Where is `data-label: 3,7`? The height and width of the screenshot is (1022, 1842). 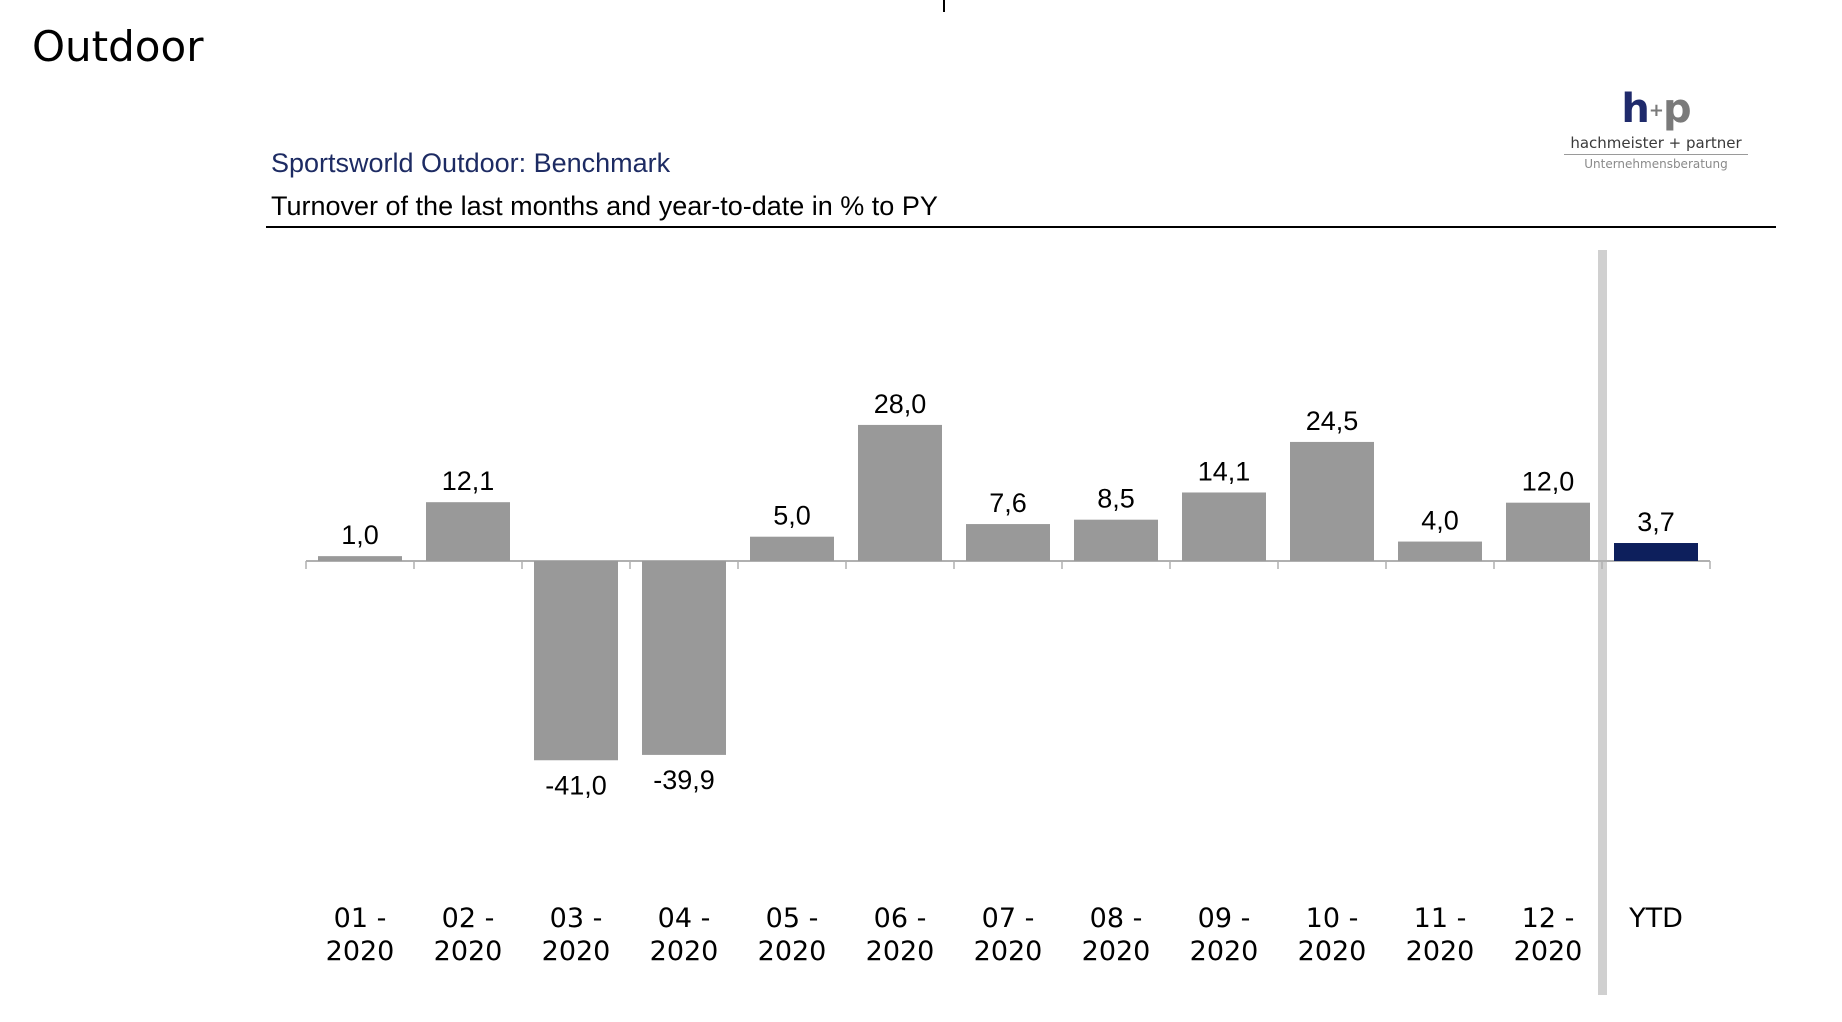 data-label: 3,7 is located at coordinates (1656, 522).